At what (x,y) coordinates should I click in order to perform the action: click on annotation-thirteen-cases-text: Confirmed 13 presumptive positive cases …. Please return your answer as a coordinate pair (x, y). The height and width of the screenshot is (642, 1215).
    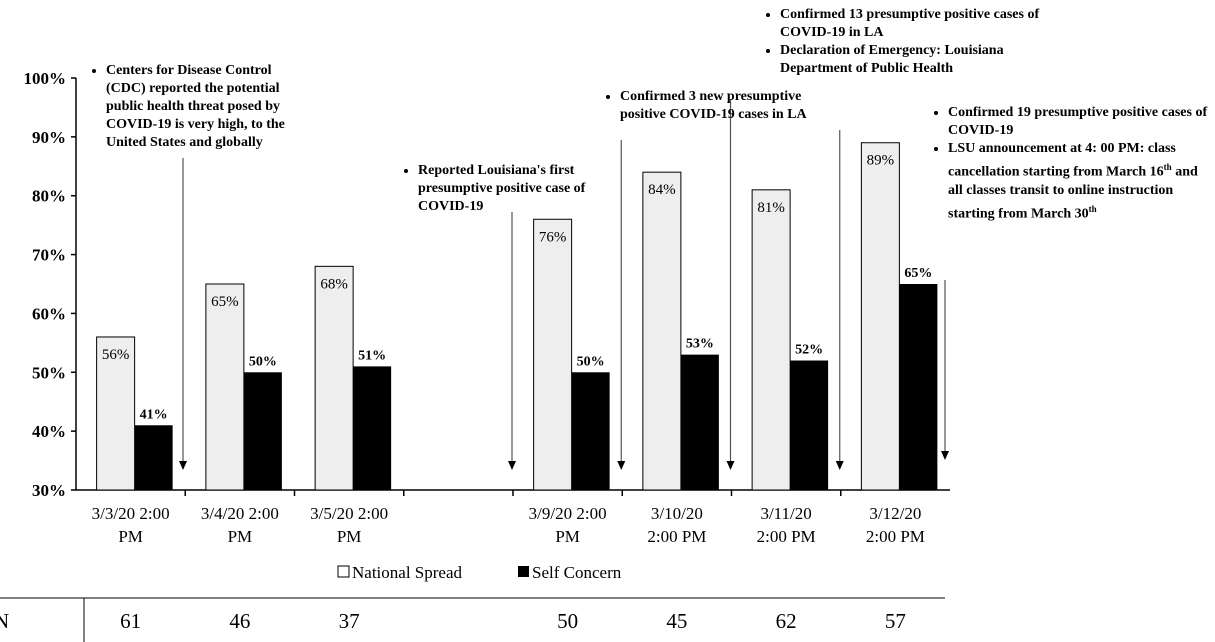
    Looking at the image, I should click on (923, 24).